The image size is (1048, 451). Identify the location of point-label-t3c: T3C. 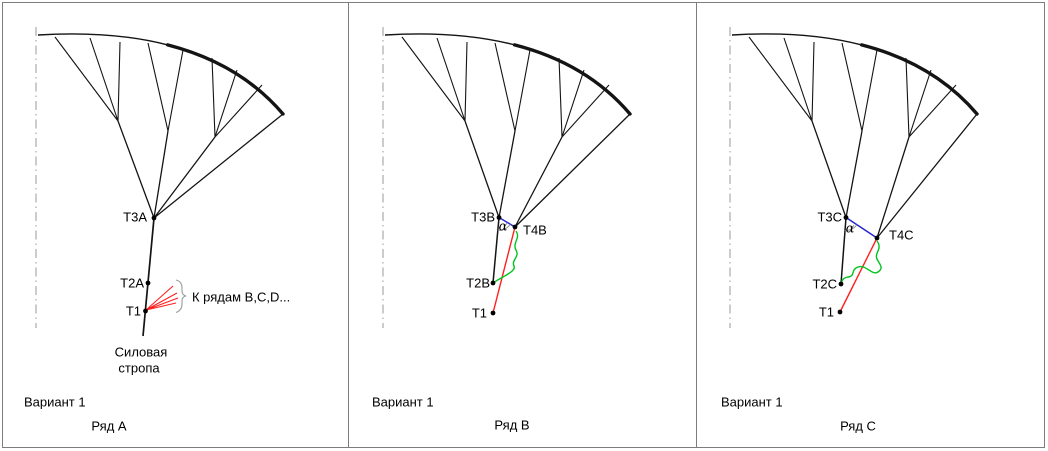
(829, 217).